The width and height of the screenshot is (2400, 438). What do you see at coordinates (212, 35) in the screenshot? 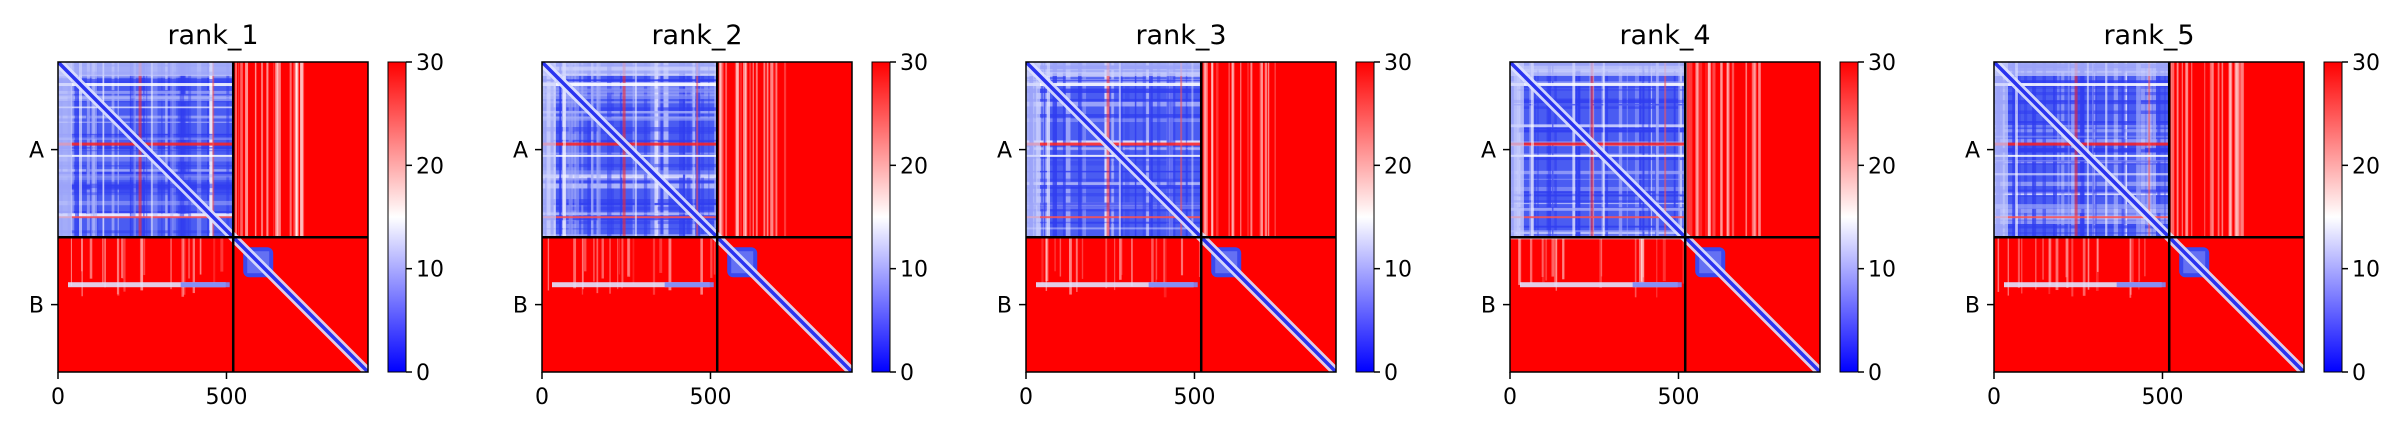
I see `panel-title: rank_1` at bounding box center [212, 35].